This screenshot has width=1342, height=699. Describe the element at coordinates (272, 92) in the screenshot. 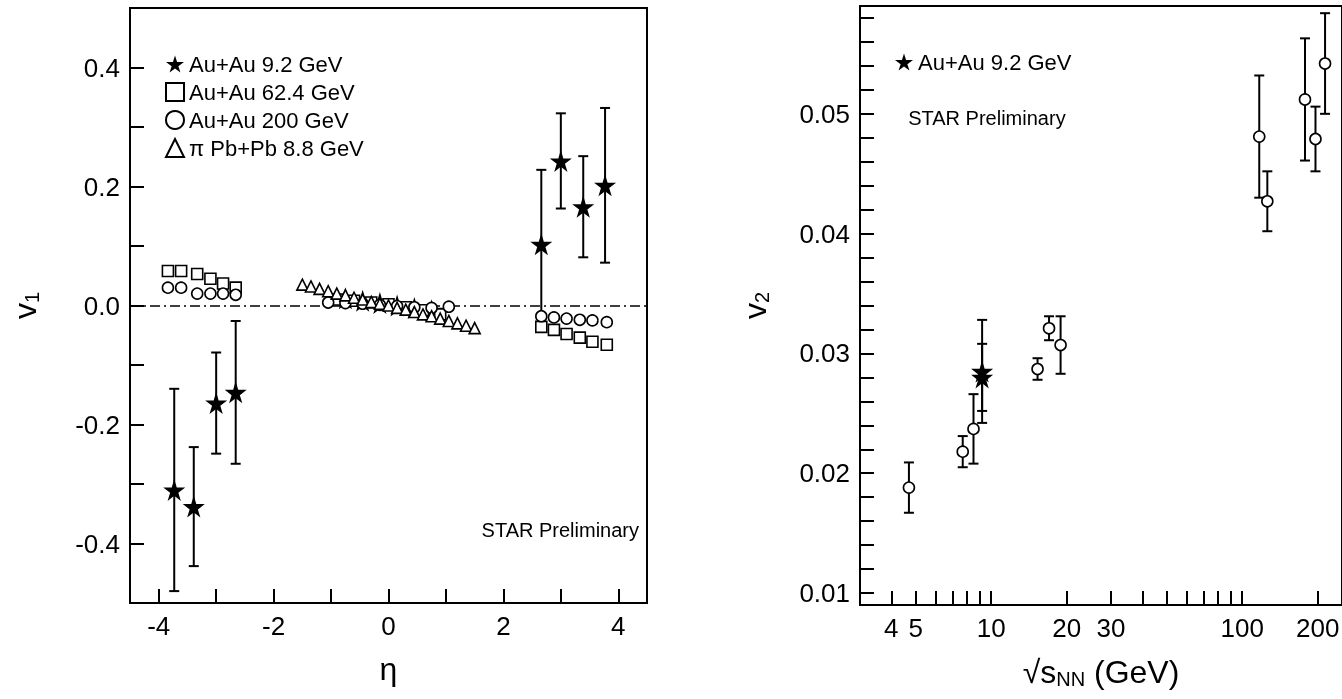

I see `legend-label: Au+Au 62.4 GeV` at that location.